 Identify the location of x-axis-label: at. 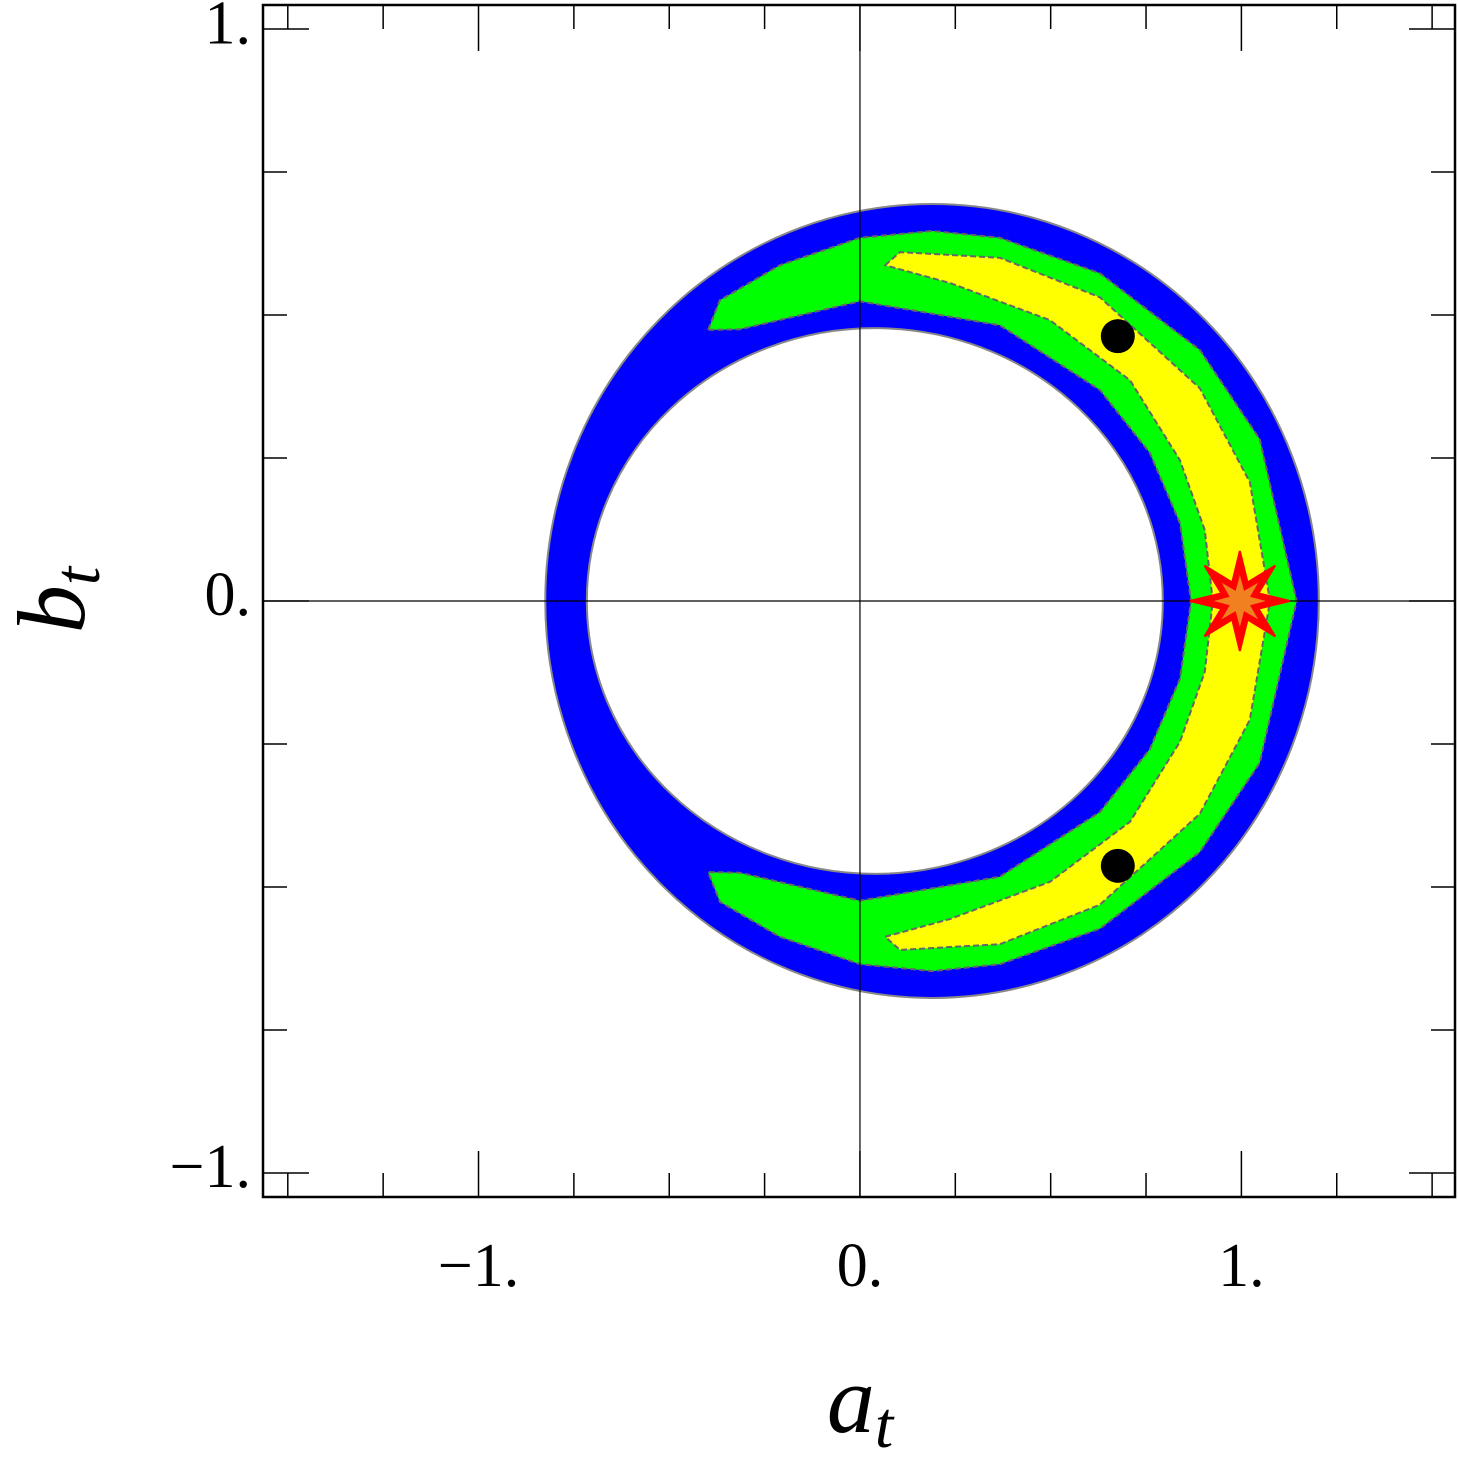
(861, 1402).